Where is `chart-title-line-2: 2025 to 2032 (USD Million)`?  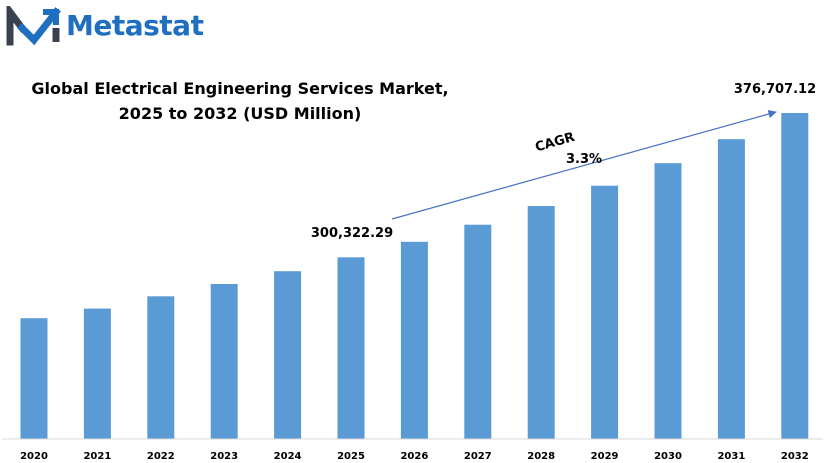
chart-title-line-2: 2025 to 2032 (USD Million) is located at coordinates (240, 113).